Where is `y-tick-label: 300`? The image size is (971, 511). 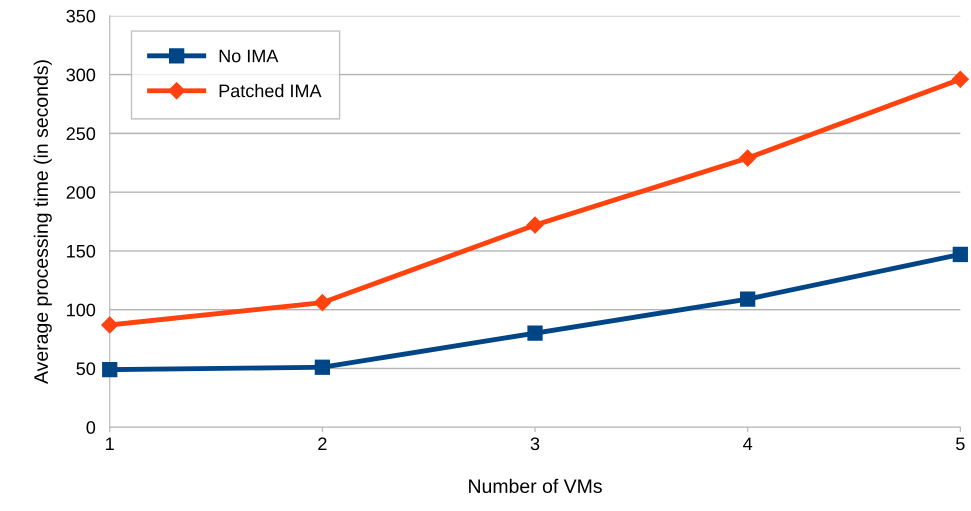
y-tick-label: 300 is located at coordinates (81, 75).